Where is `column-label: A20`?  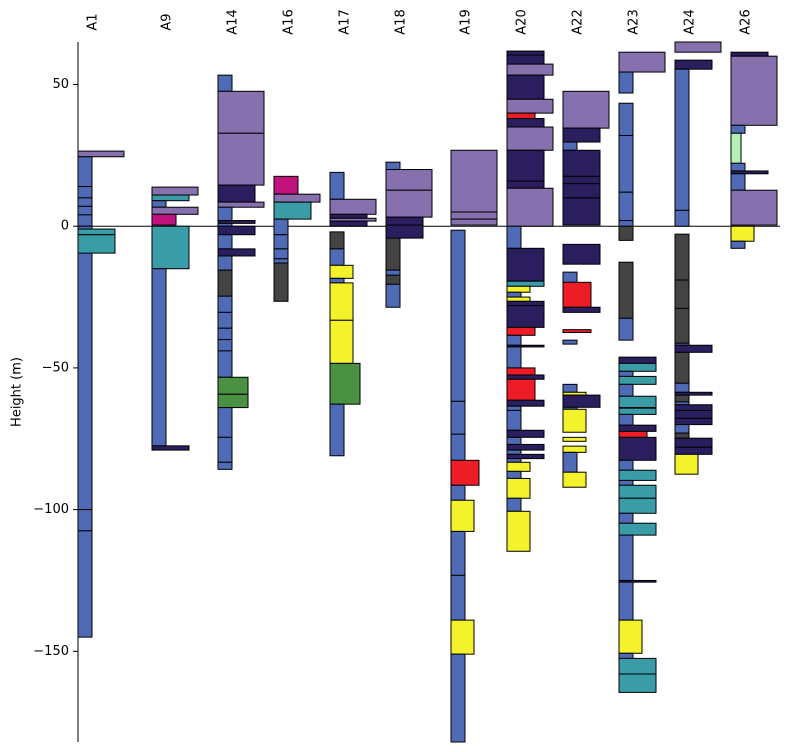
column-label: A20 is located at coordinates (522, 21).